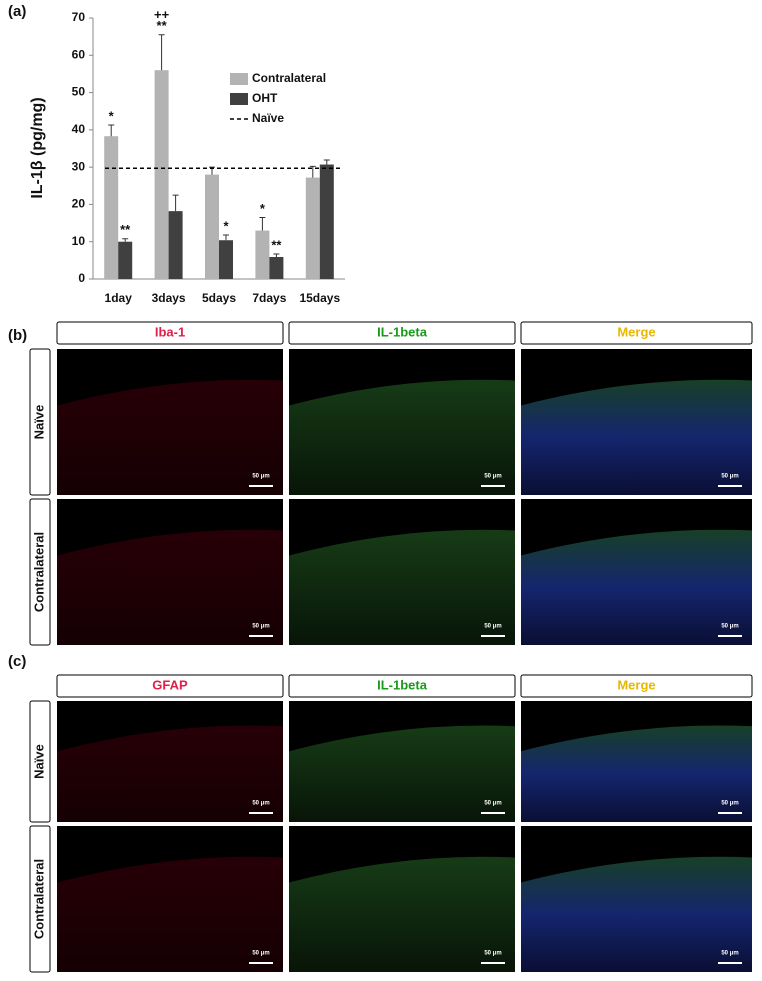 Image resolution: width=762 pixels, height=981 pixels. What do you see at coordinates (79, 17) in the screenshot?
I see `y-tick-label: 70` at bounding box center [79, 17].